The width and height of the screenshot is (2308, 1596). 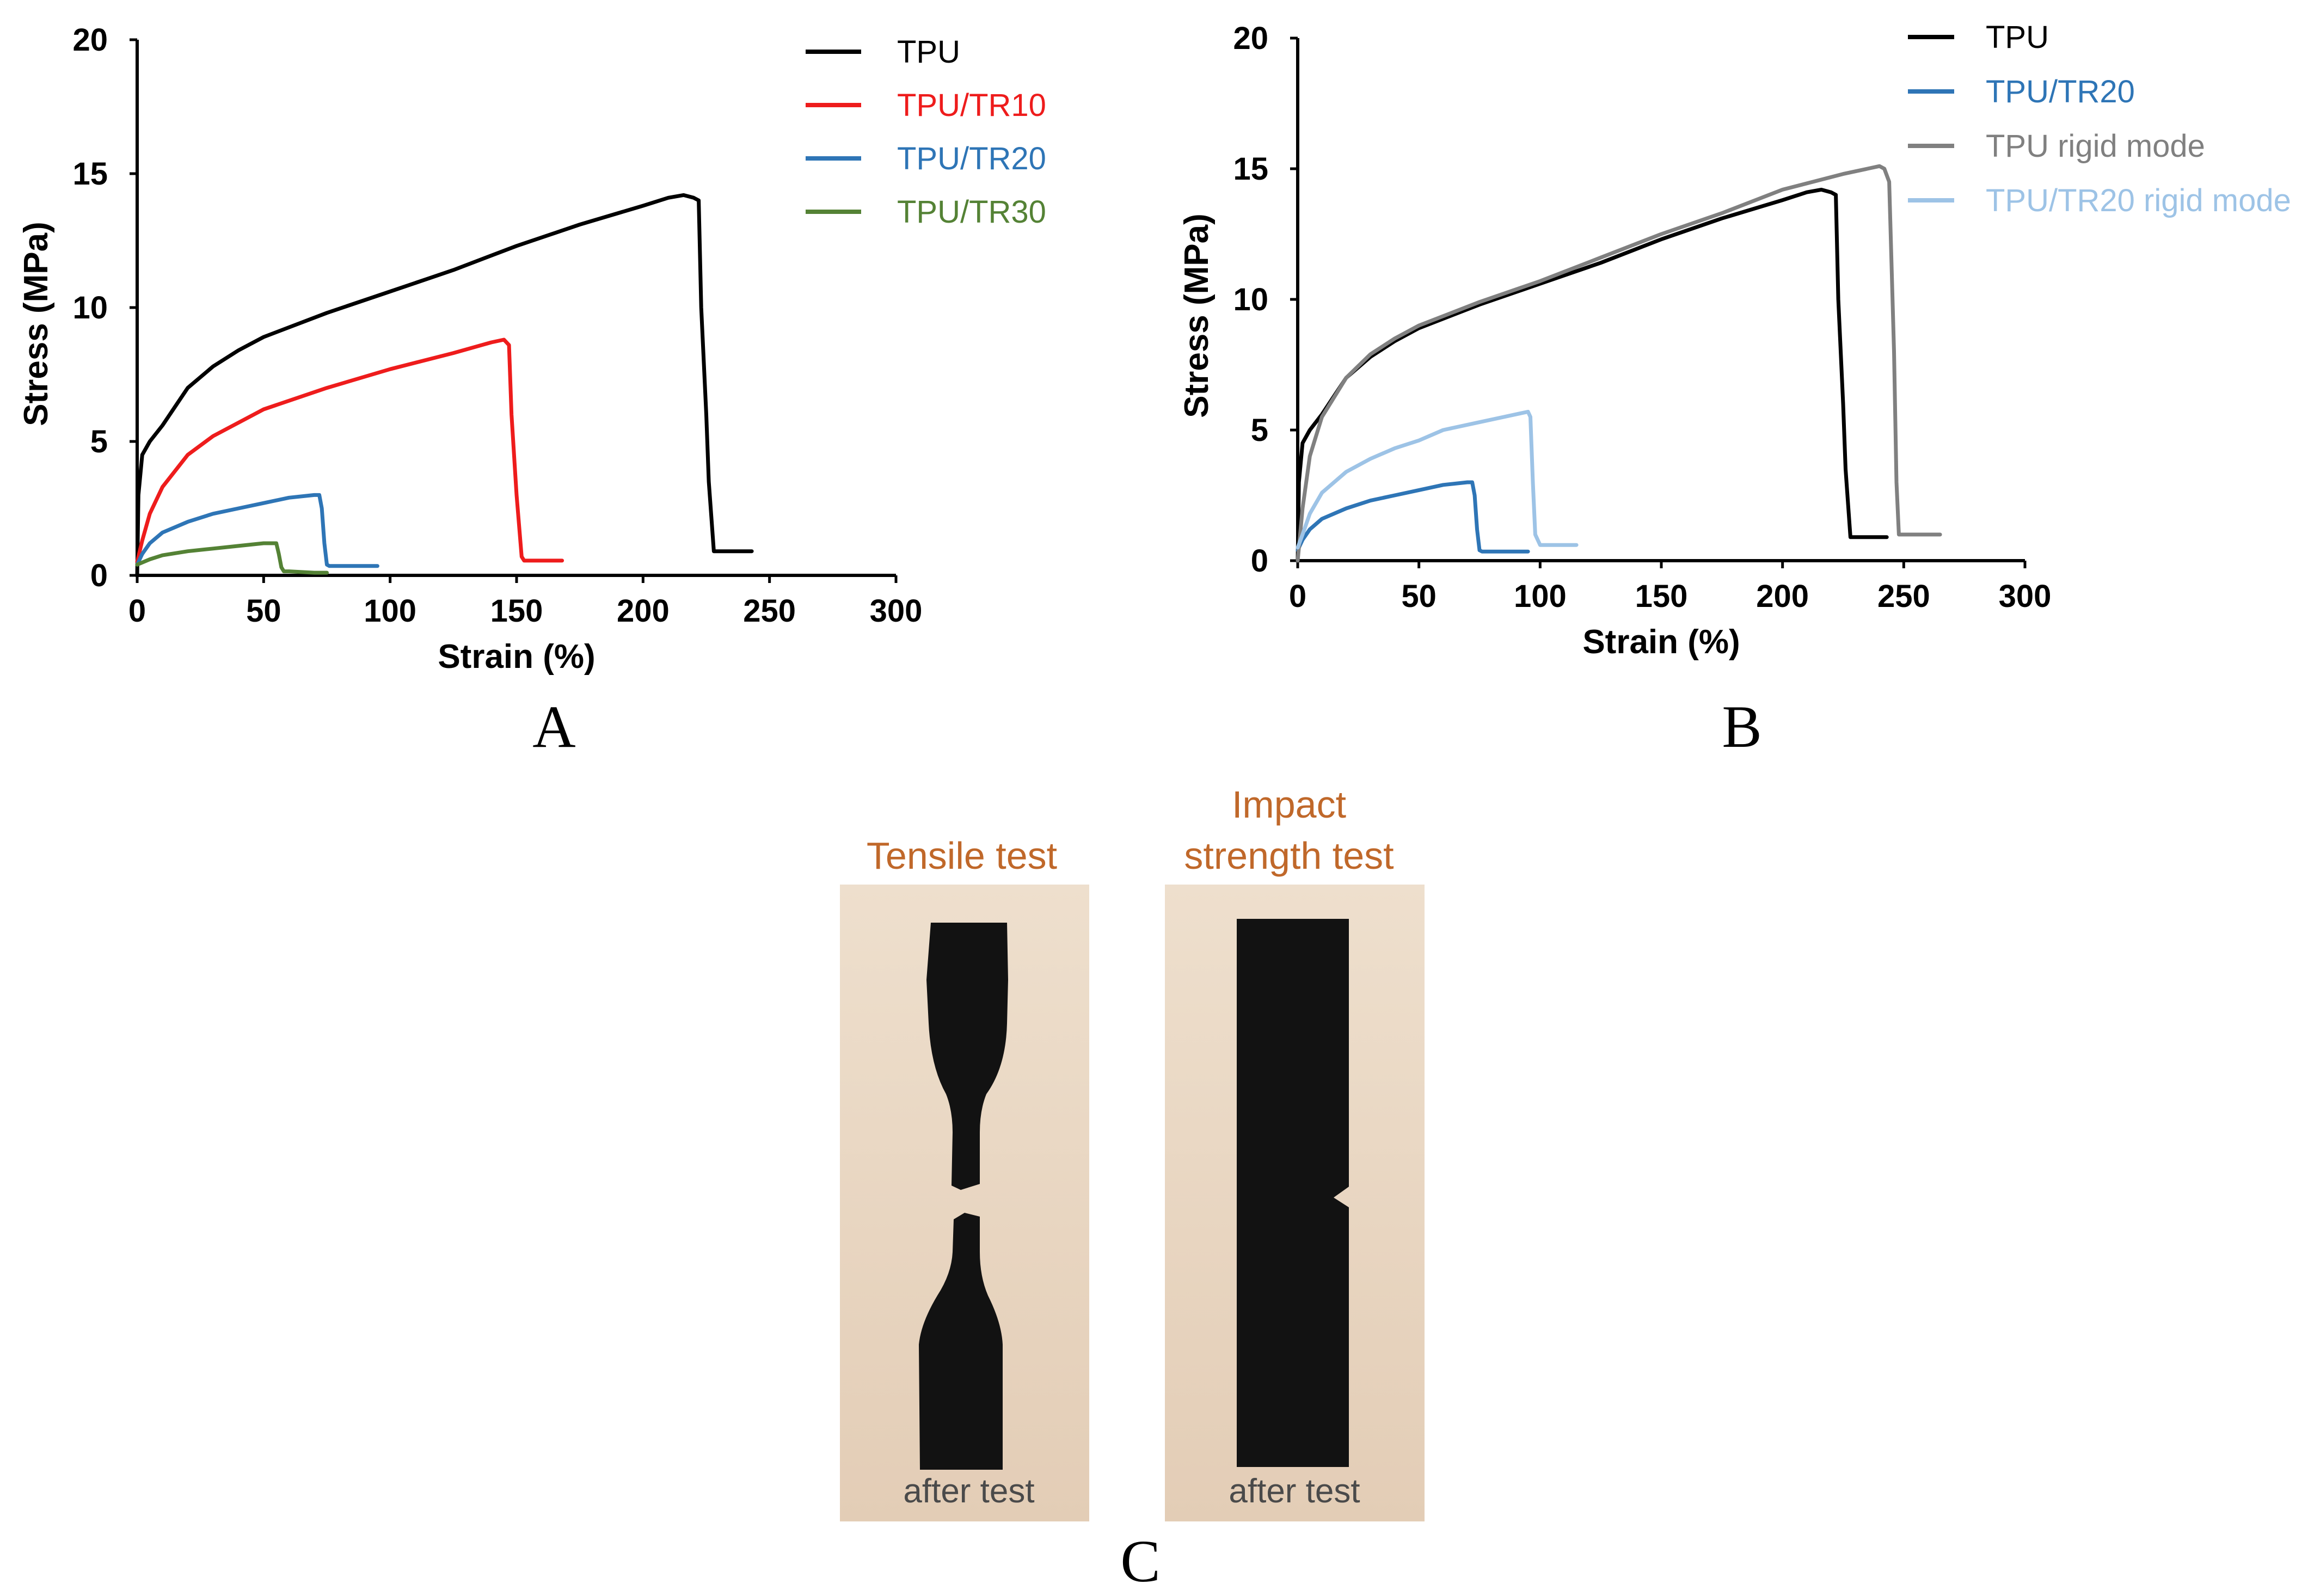 I want to click on legend-label: TPU/TR30, so click(x=972, y=212).